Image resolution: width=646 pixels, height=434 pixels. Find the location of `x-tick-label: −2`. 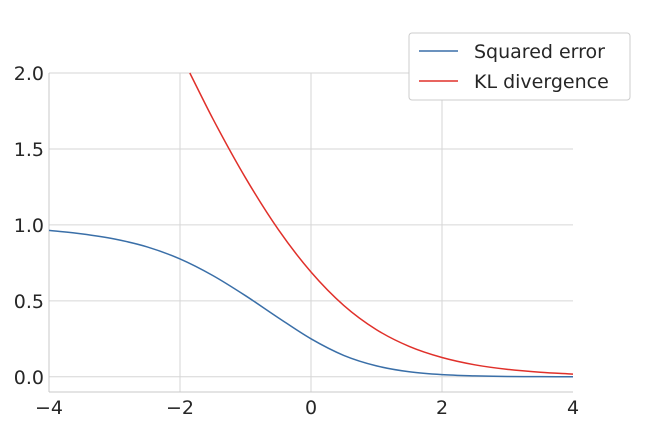

x-tick-label: −2 is located at coordinates (180, 408).